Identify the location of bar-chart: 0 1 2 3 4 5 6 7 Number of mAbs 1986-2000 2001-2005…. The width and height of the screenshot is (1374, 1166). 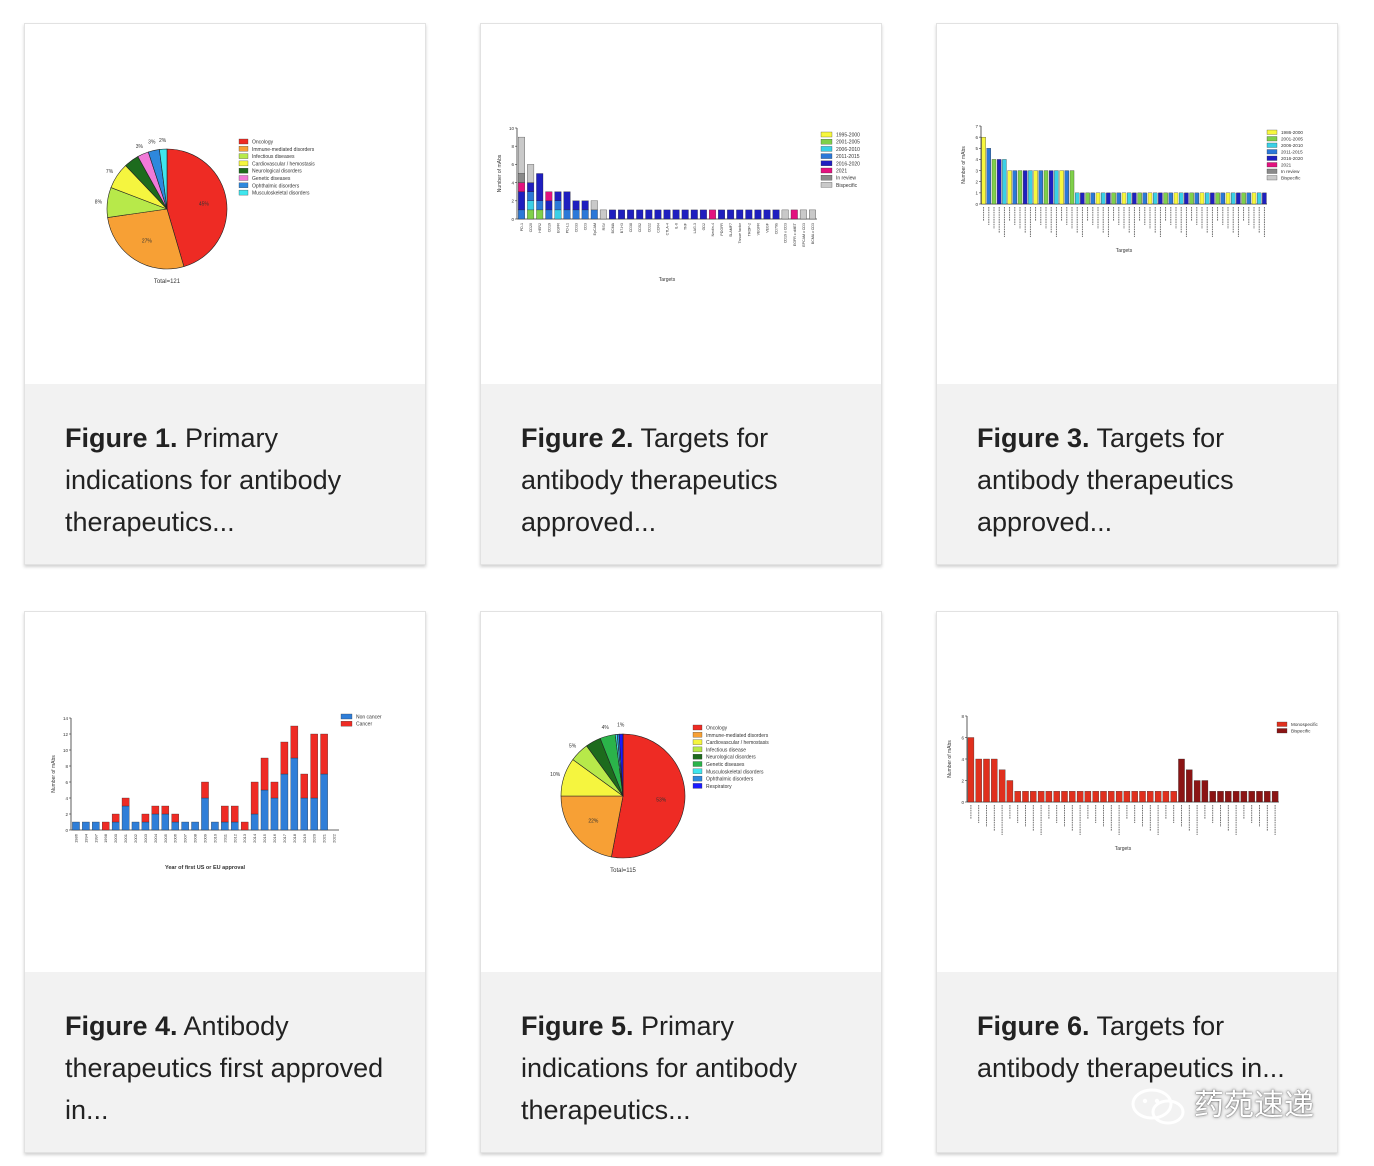
(1132, 189).